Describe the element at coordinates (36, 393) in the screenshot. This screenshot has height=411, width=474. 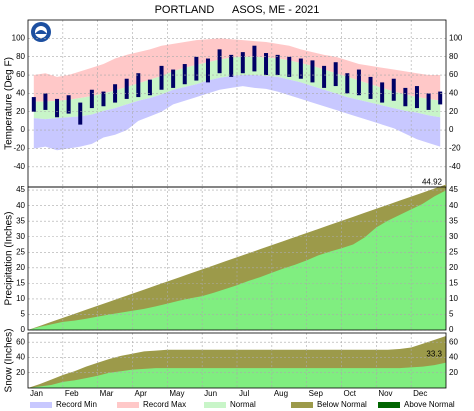
I see `x-tick-label: Jan` at that location.